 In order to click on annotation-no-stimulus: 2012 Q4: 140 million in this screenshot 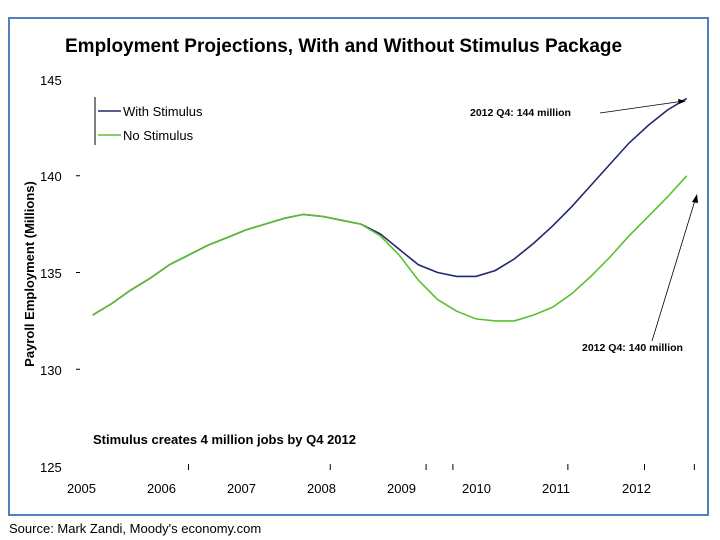, I will do `click(632, 348)`.